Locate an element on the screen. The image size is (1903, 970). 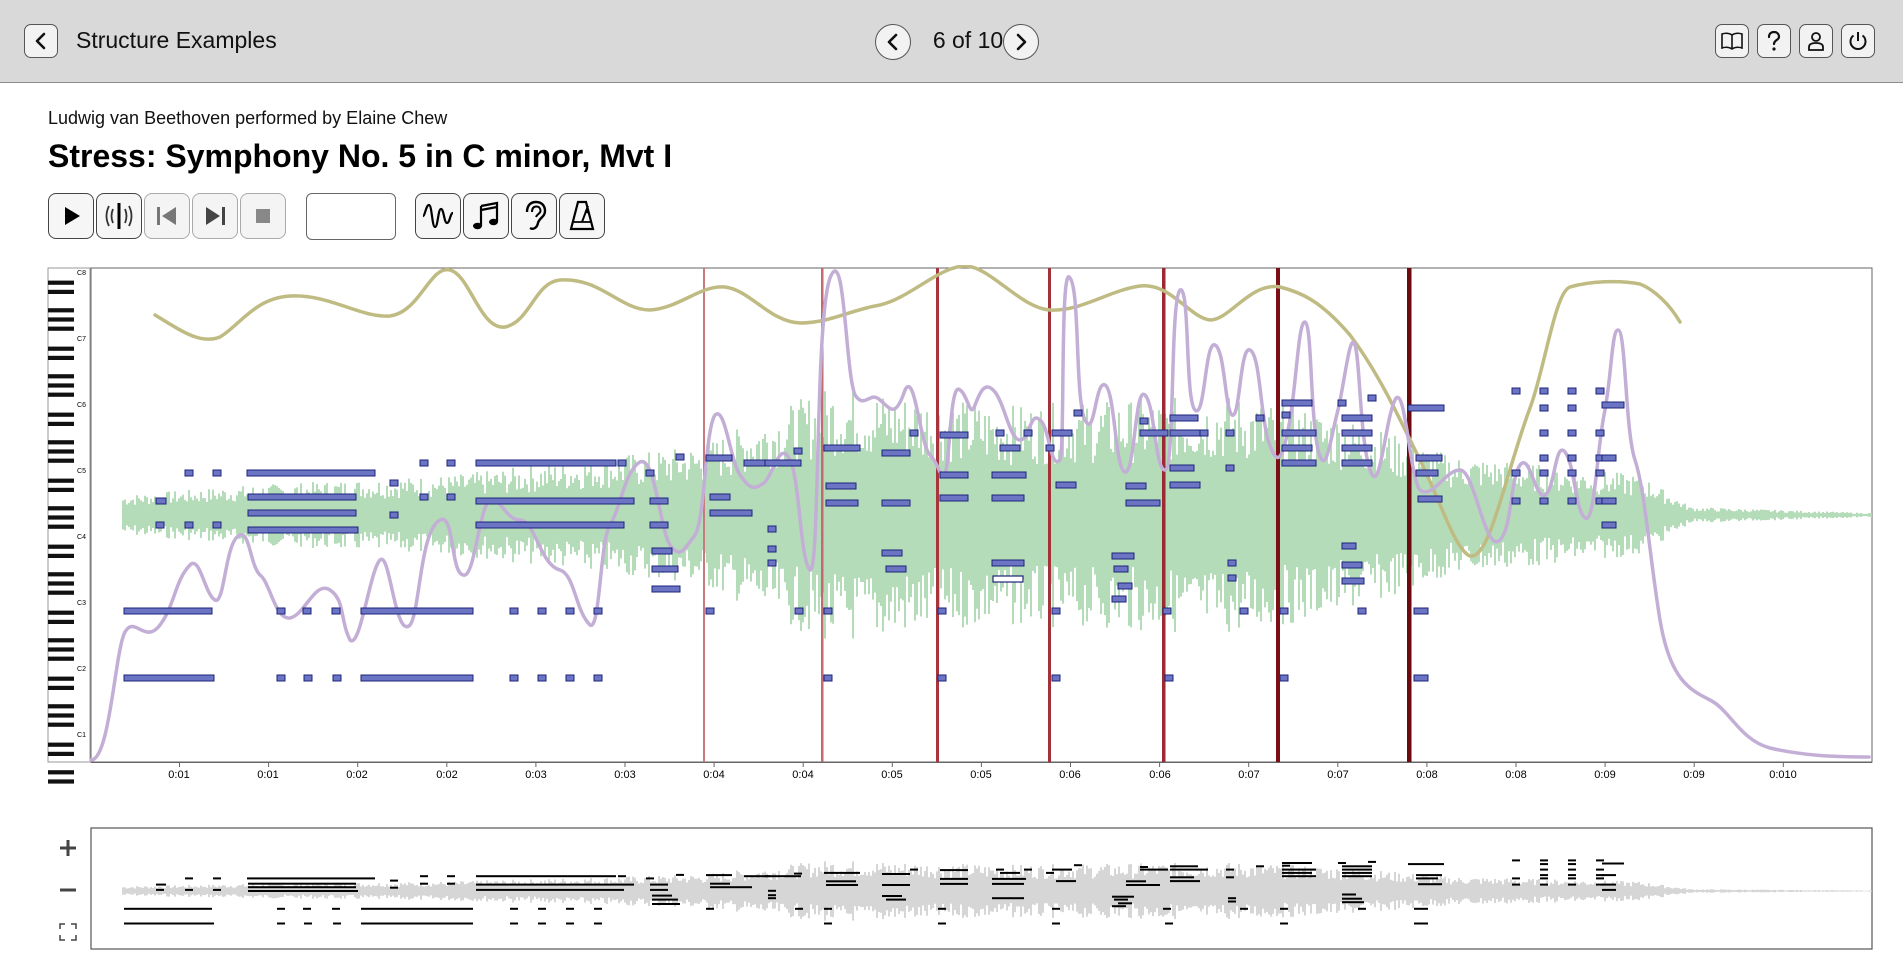
overview-minimap is located at coordinates (951, 889).